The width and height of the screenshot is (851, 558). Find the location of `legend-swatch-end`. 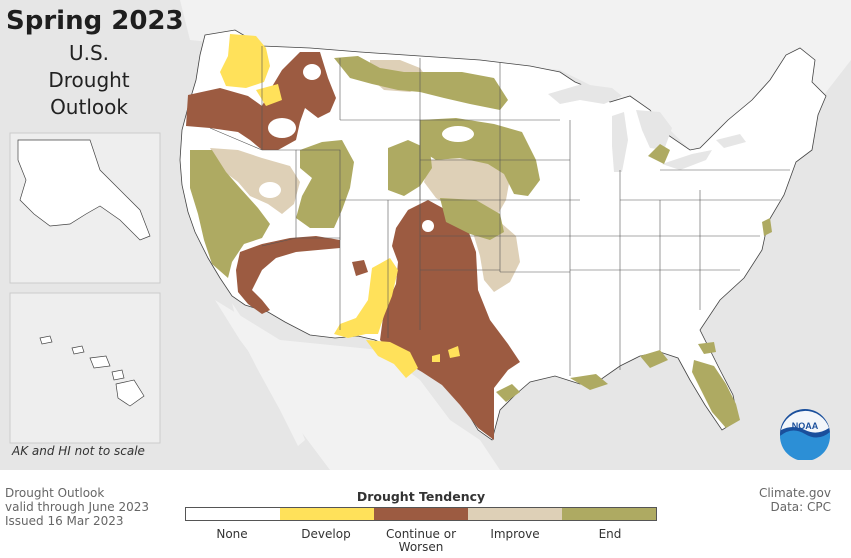

legend-swatch-end is located at coordinates (609, 514).